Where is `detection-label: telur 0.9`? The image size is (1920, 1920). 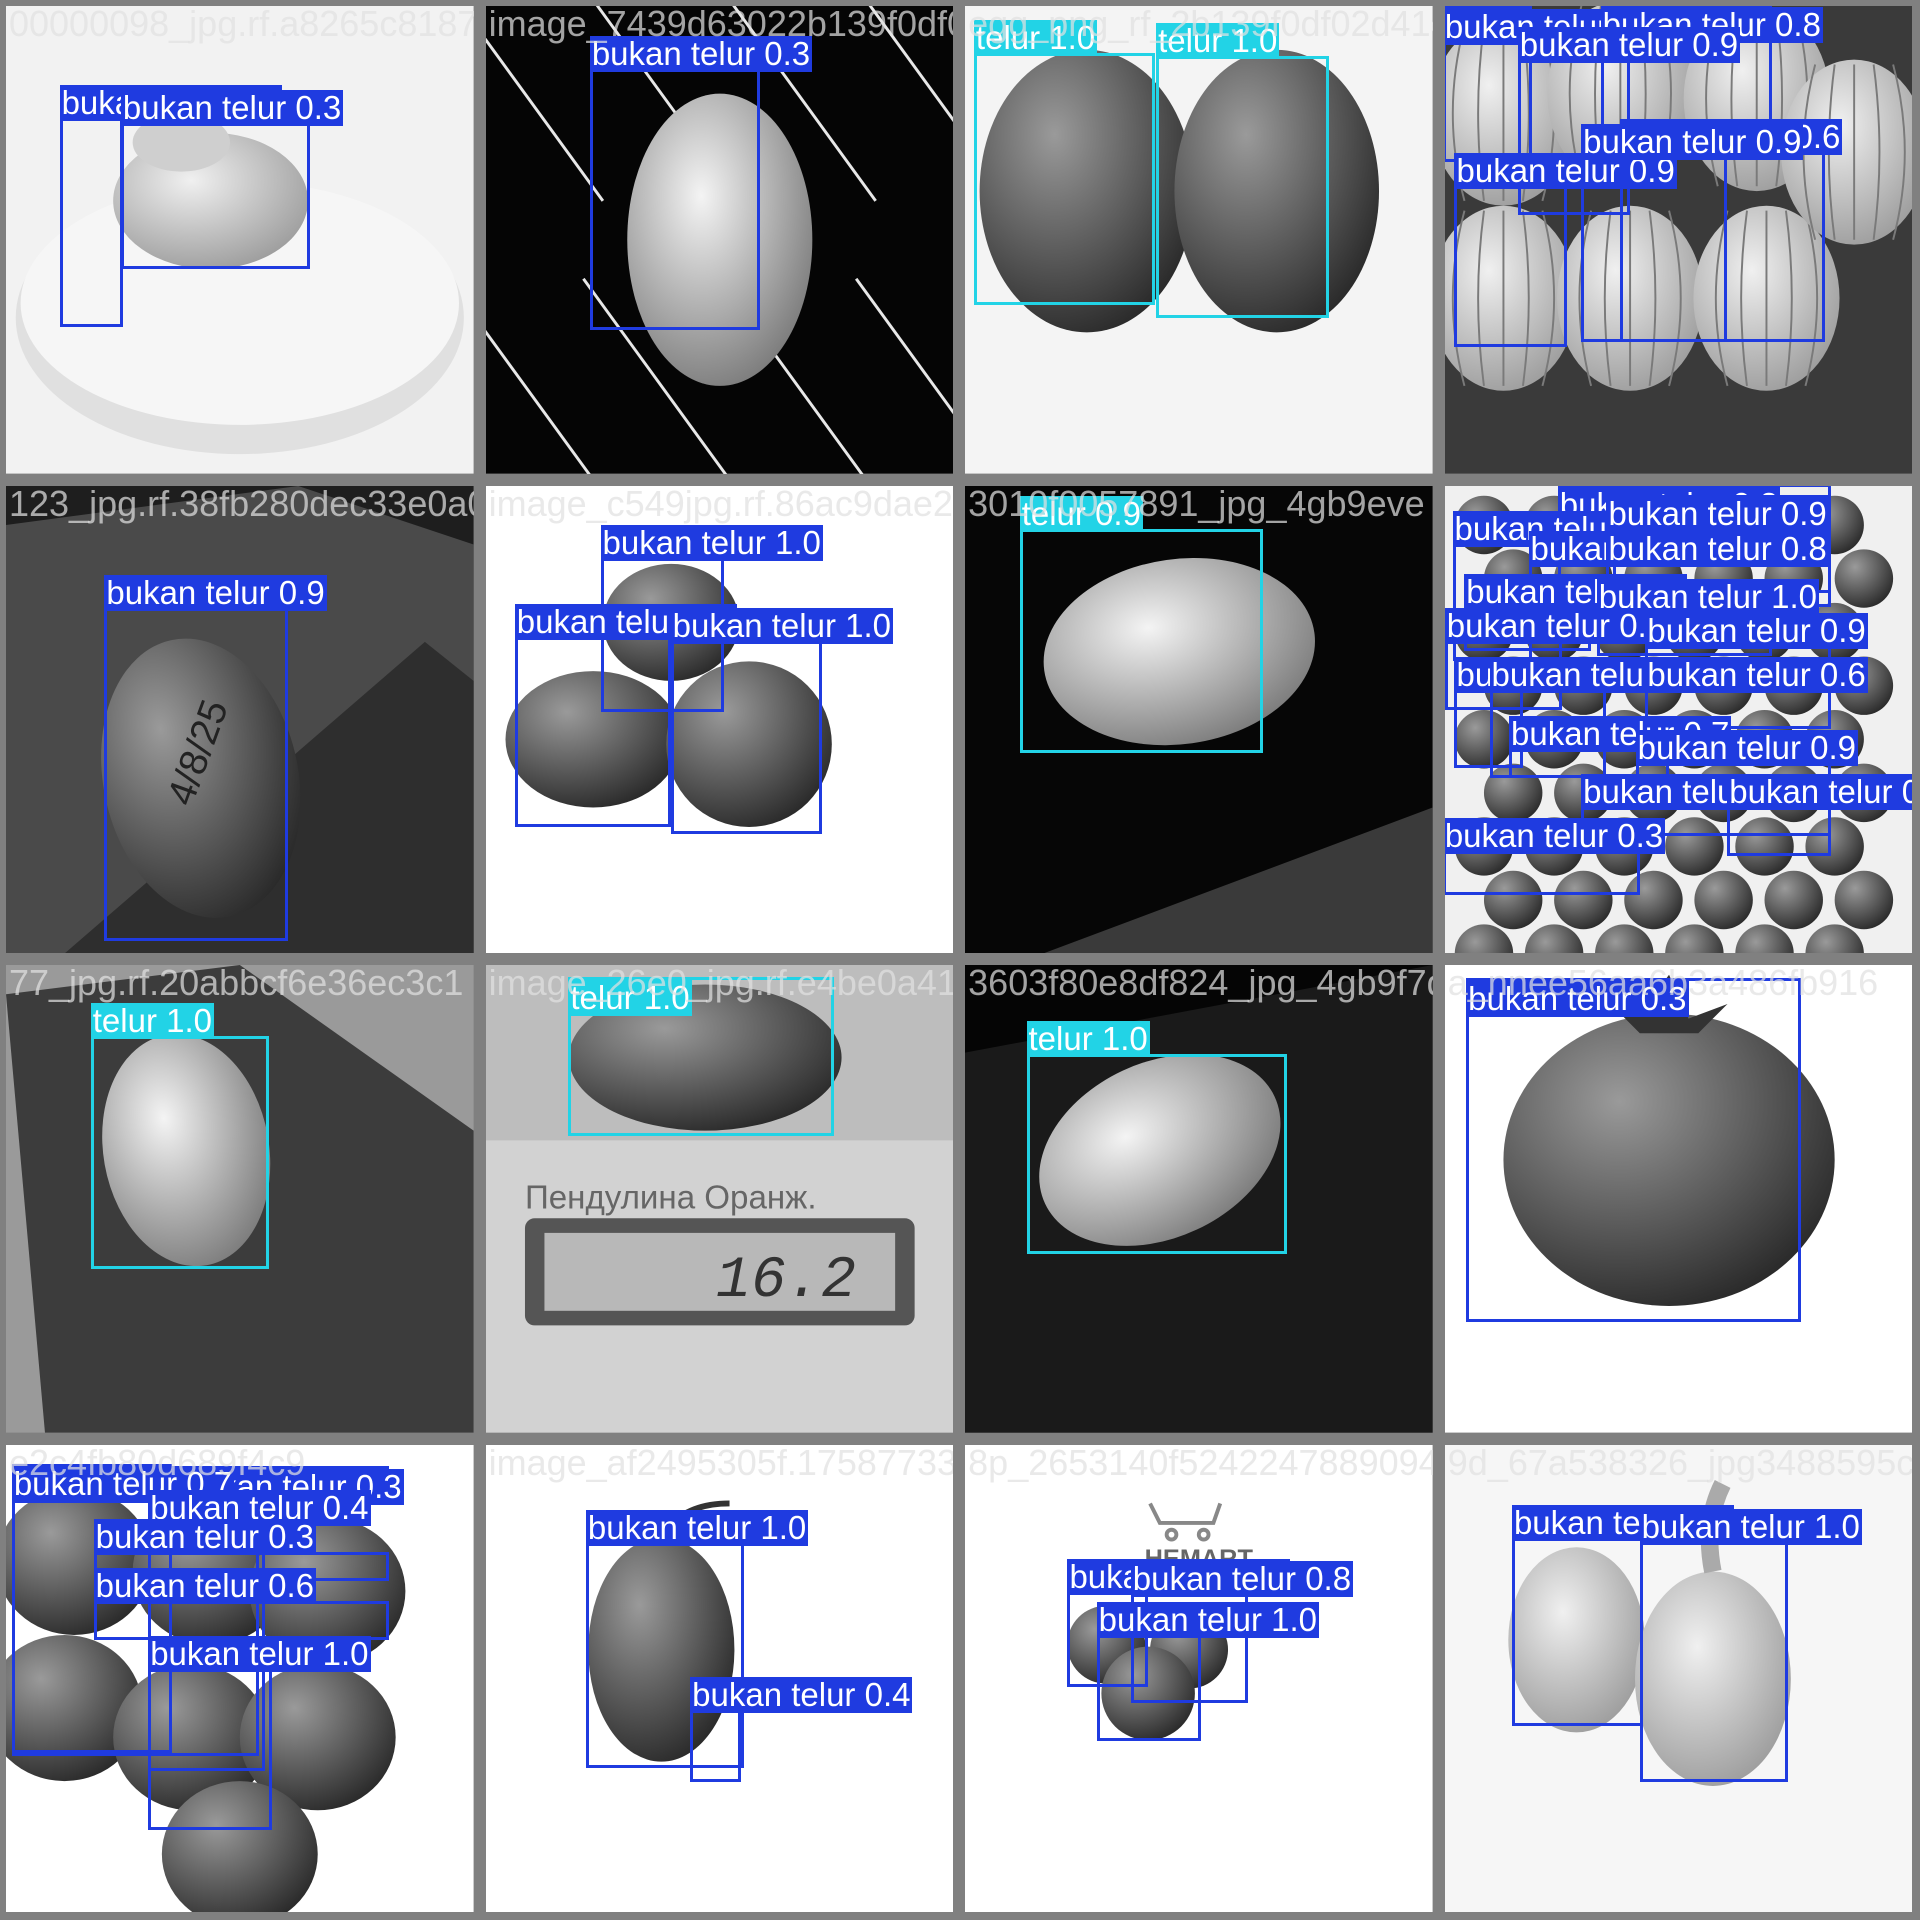 detection-label: telur 0.9 is located at coordinates (1081, 514).